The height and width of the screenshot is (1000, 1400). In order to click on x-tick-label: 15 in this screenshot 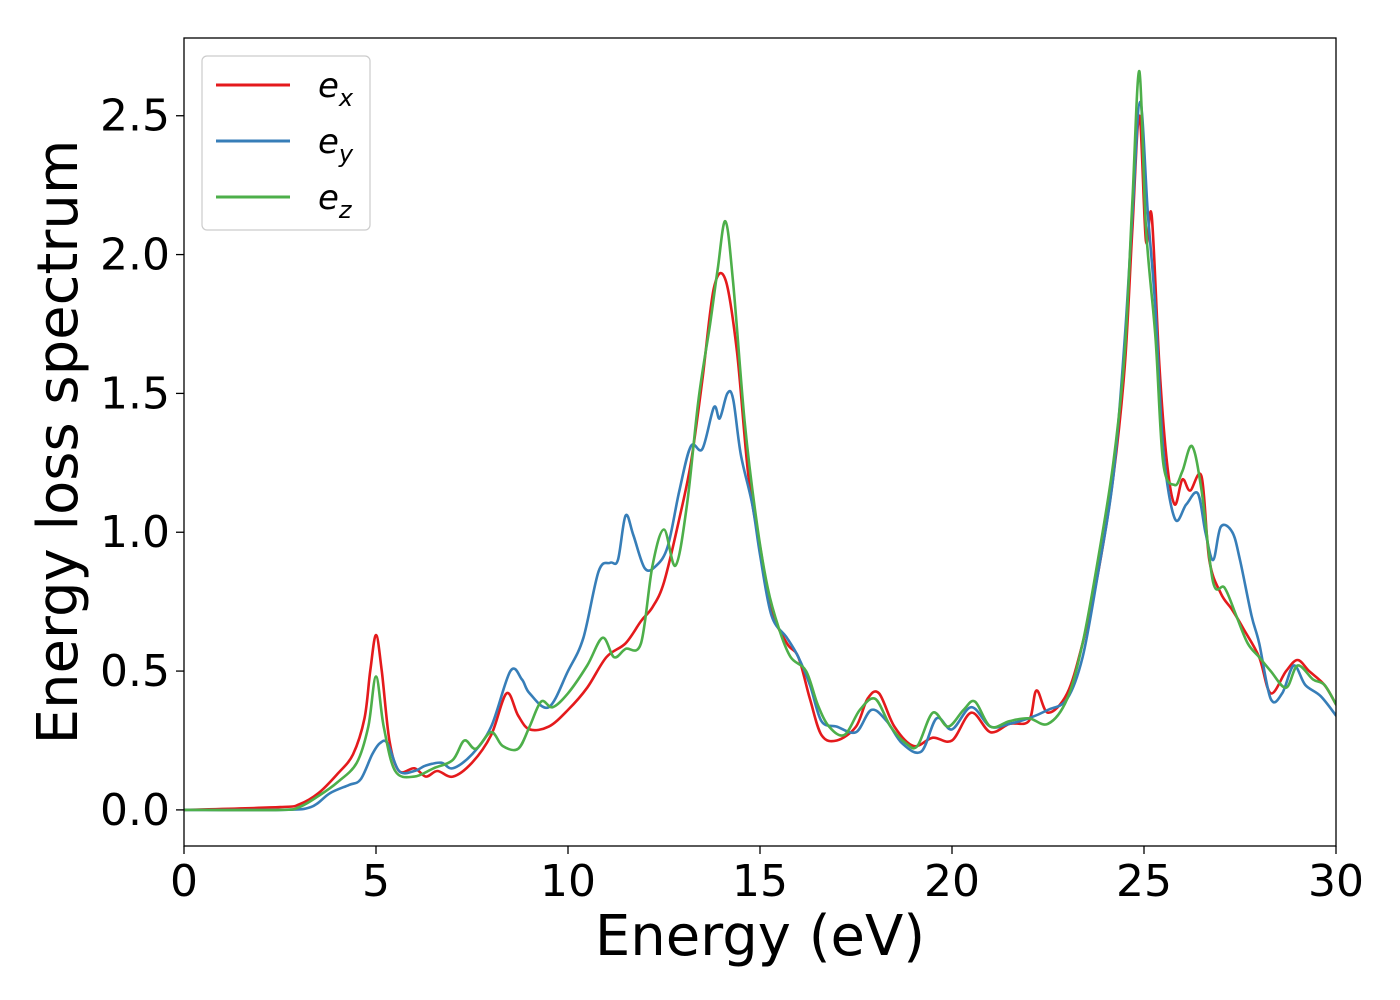, I will do `click(760, 881)`.